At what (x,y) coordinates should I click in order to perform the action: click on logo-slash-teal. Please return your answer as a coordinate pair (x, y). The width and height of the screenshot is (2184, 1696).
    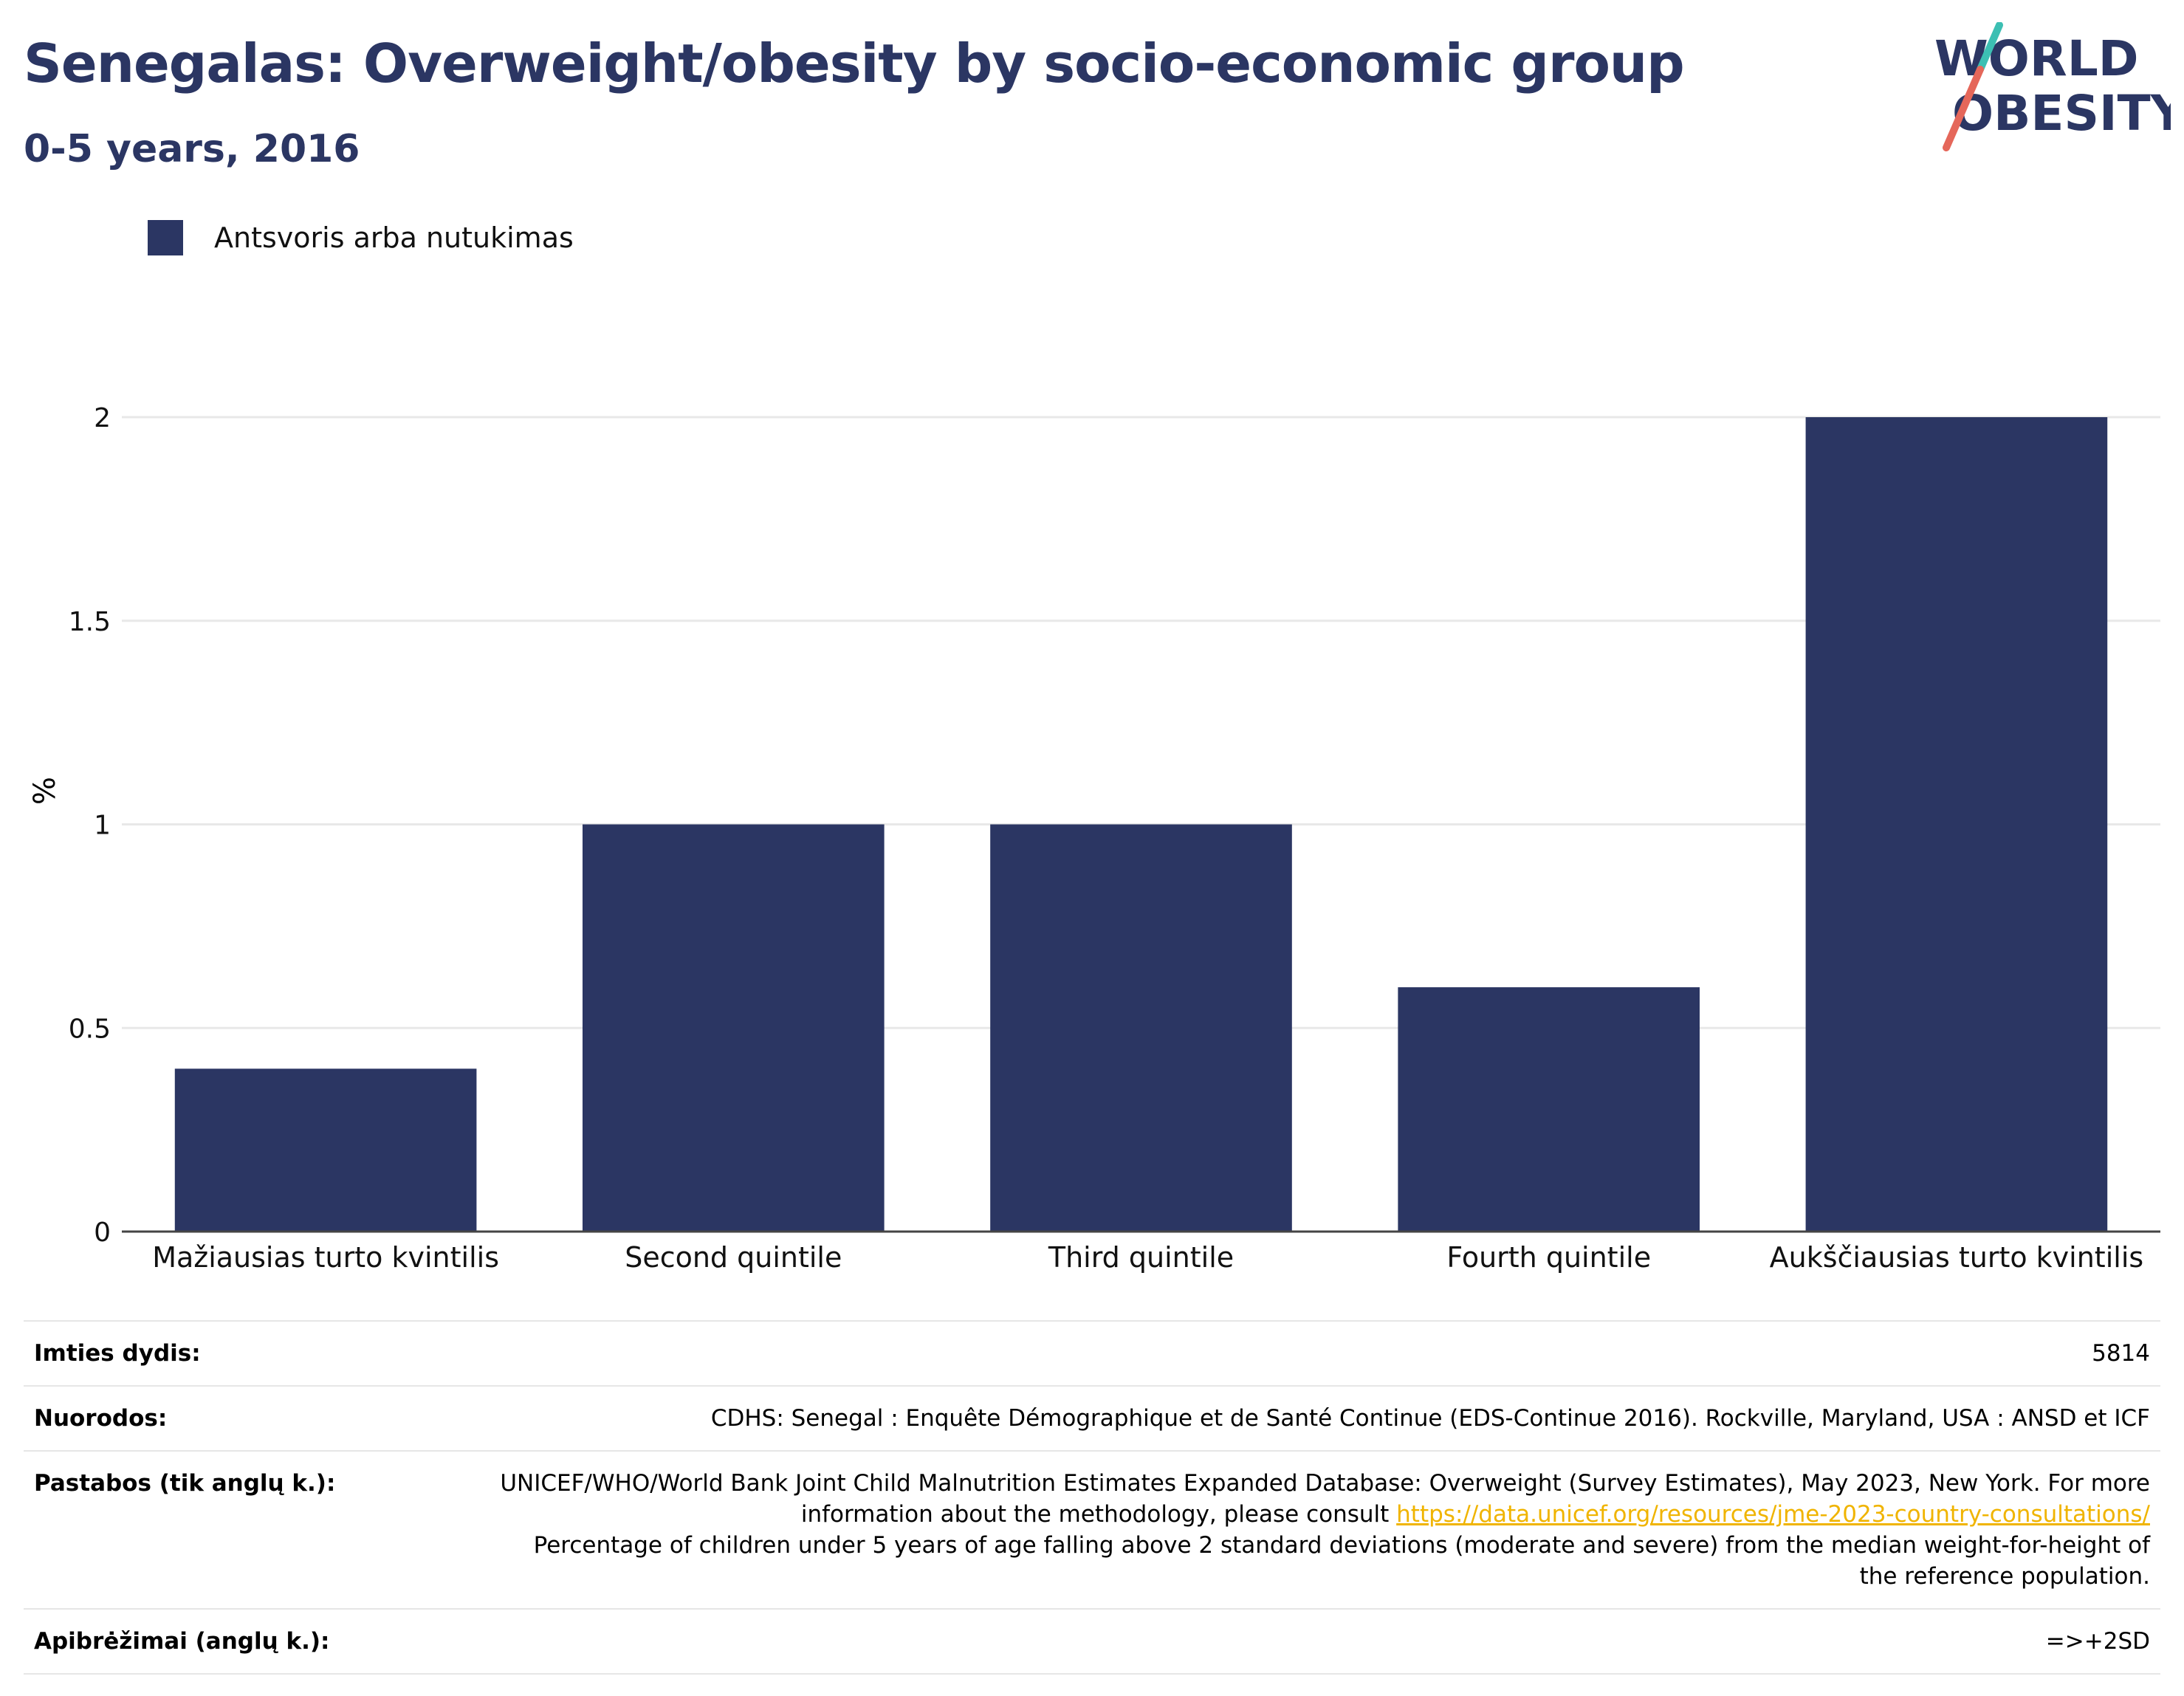
    Looking at the image, I should click on (1990, 47).